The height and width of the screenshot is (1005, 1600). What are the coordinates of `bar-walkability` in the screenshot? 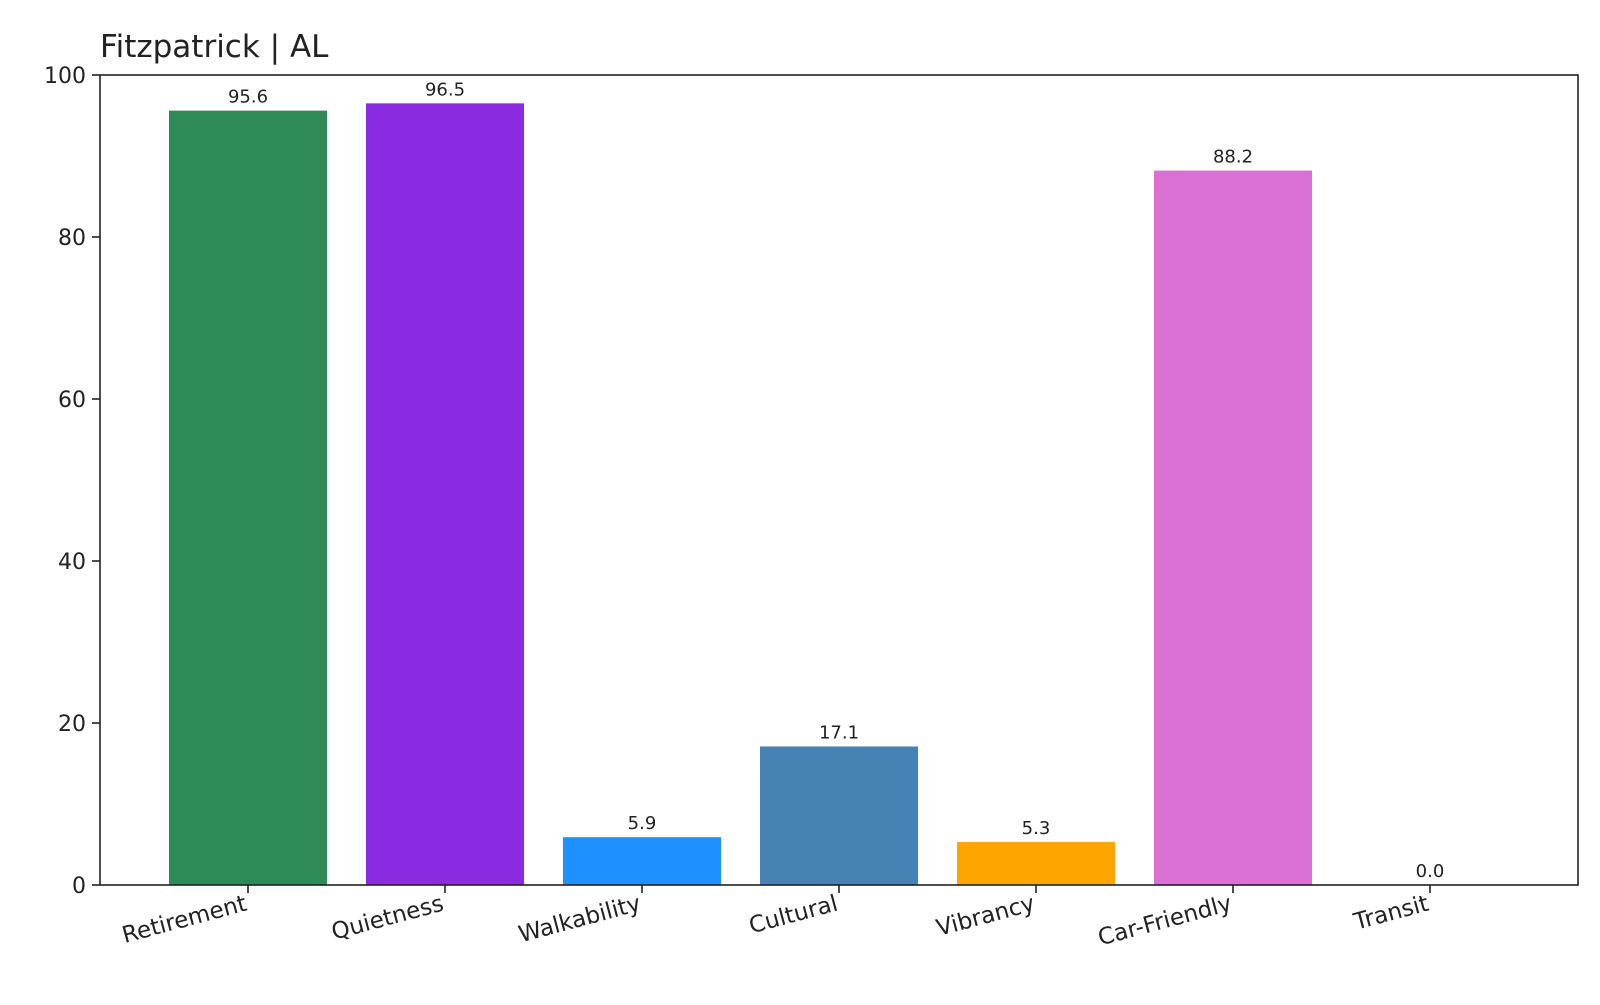 It's located at (642, 861).